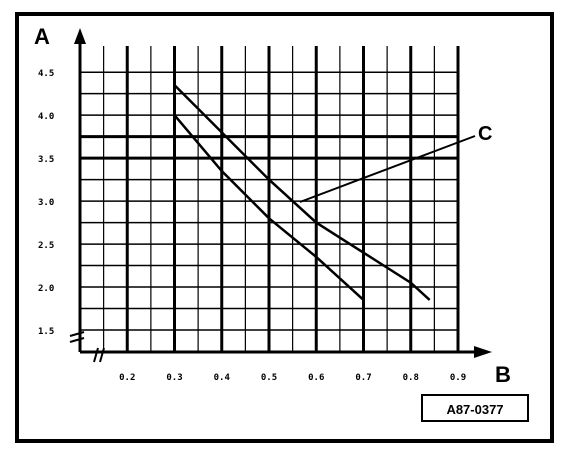  Describe the element at coordinates (46, 203) in the screenshot. I see `y-tick-label: 3.0` at that location.